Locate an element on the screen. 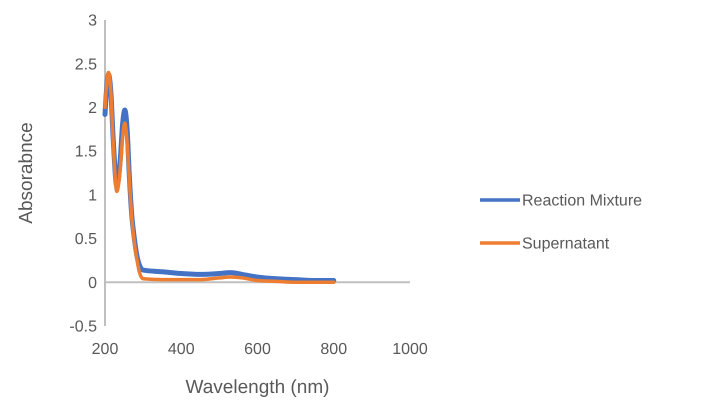 The height and width of the screenshot is (413, 704). y-axis-title: Absorabnce is located at coordinates (26, 173).